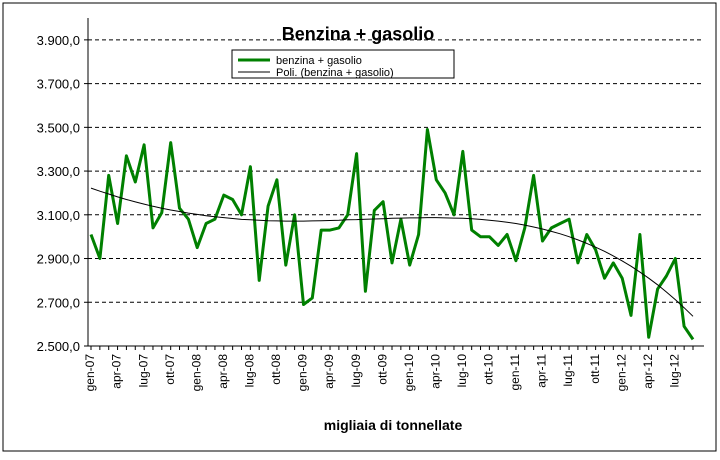 This screenshot has height=460, width=720. Describe the element at coordinates (382, 369) in the screenshot. I see `x-tick-label: ott-09` at that location.